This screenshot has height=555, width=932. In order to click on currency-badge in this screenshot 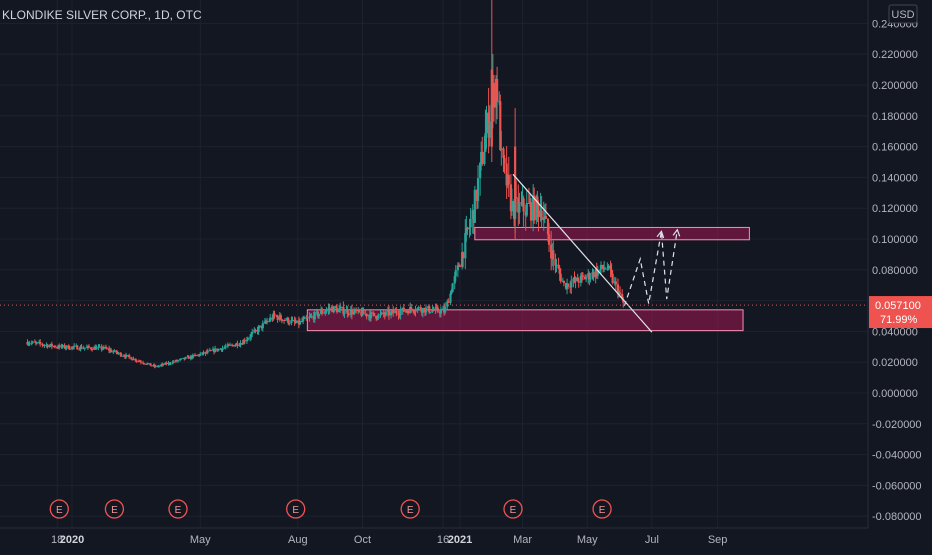, I will do `click(903, 14)`.